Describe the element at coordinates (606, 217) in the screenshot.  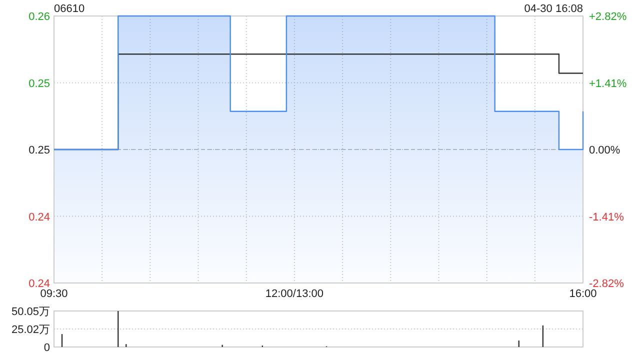
I see `y2-tick-label: -1.41%` at that location.